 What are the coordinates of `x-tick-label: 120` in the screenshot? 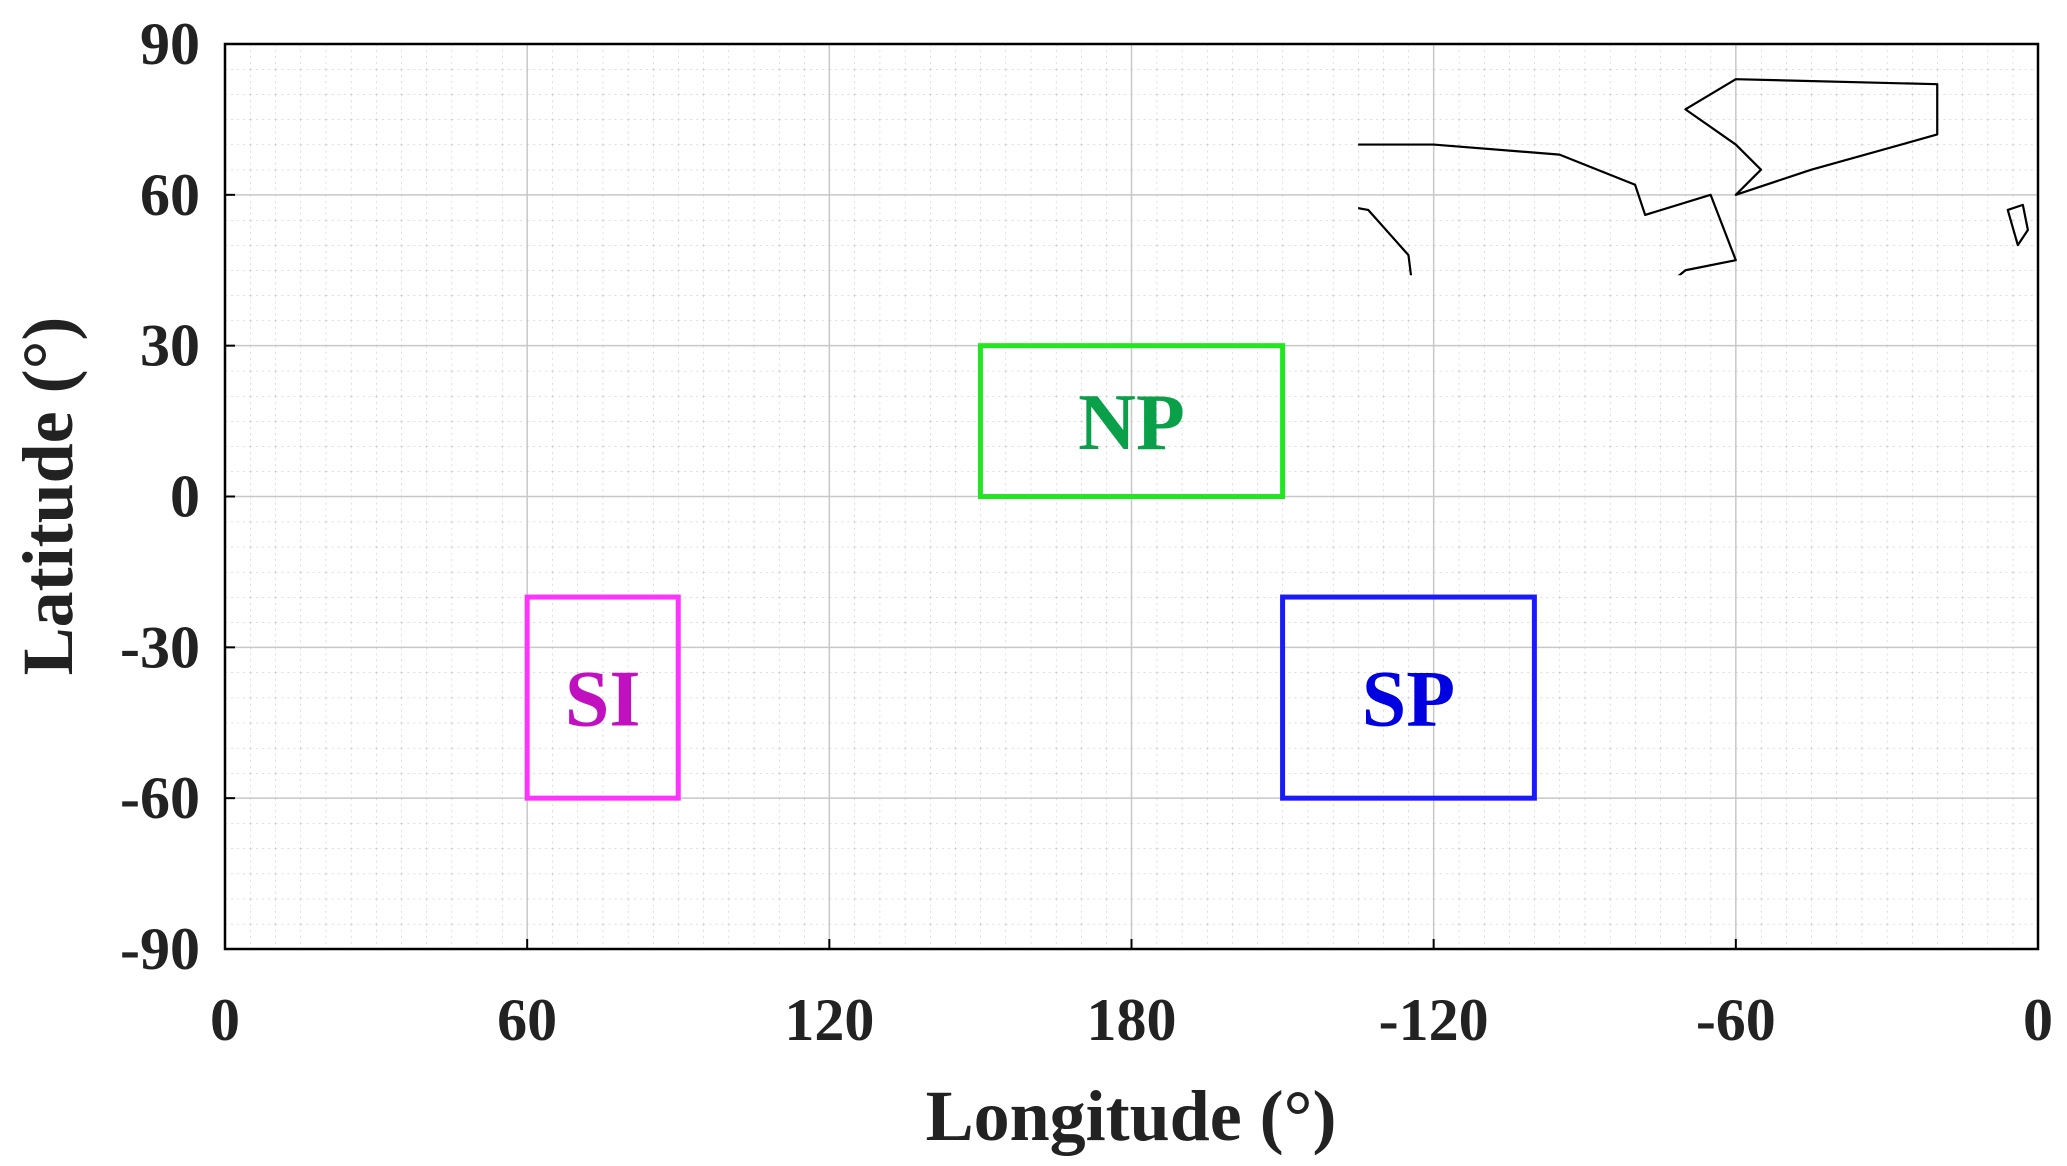 It's located at (829, 1020).